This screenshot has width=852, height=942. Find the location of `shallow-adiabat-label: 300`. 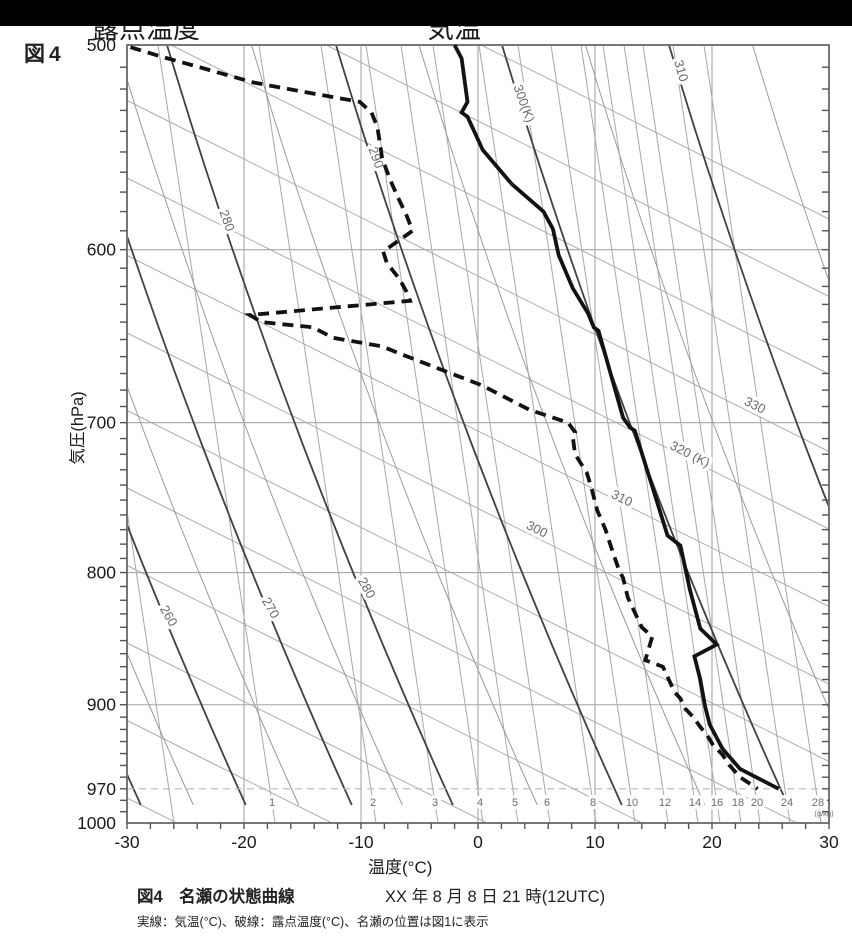

shallow-adiabat-label: 300 is located at coordinates (537, 528).